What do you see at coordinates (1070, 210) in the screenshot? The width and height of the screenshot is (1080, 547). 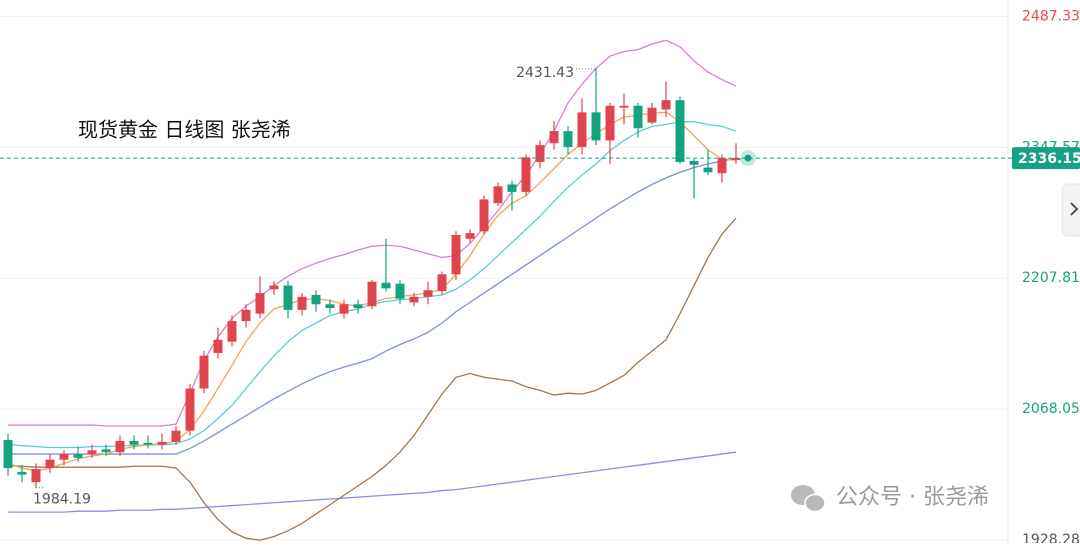 I see `scroll-button` at bounding box center [1070, 210].